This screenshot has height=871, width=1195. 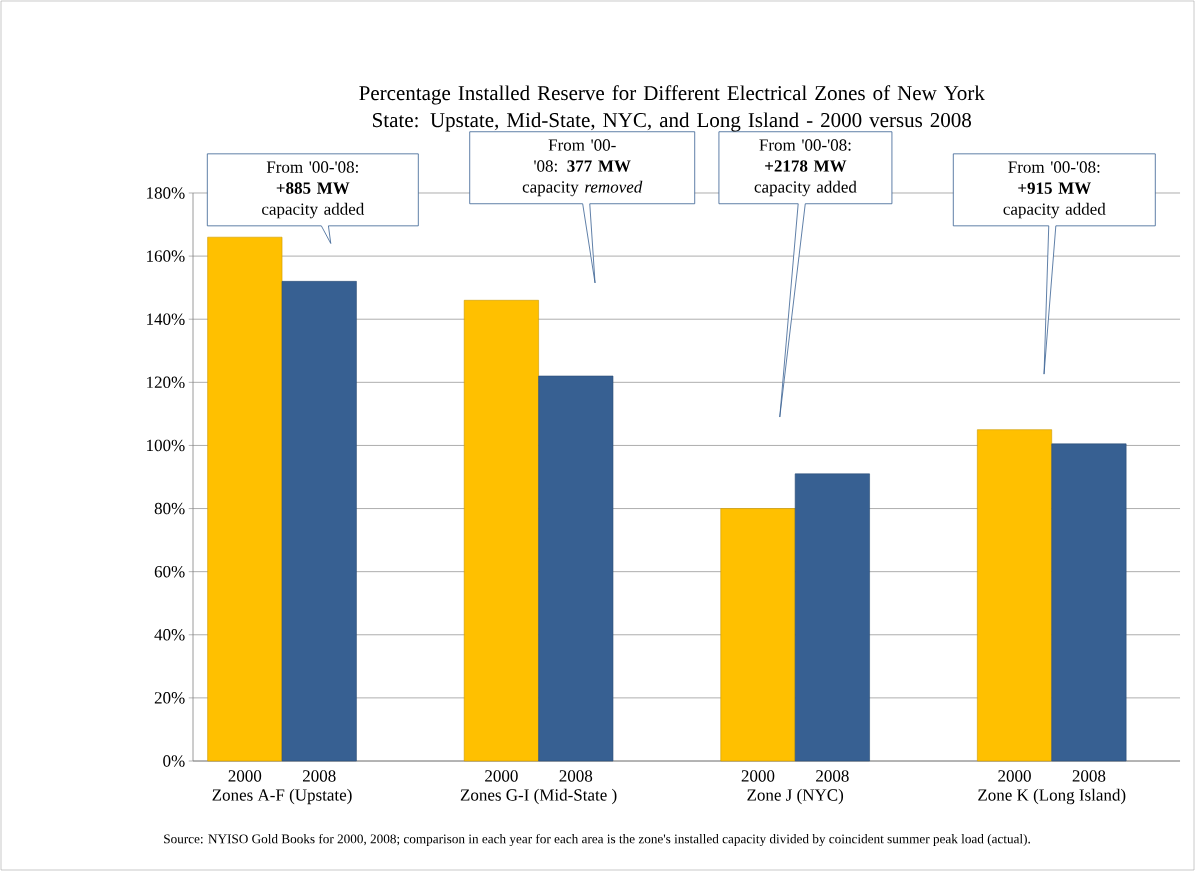 What do you see at coordinates (166, 256) in the screenshot?
I see `y-tick-label: 160%` at bounding box center [166, 256].